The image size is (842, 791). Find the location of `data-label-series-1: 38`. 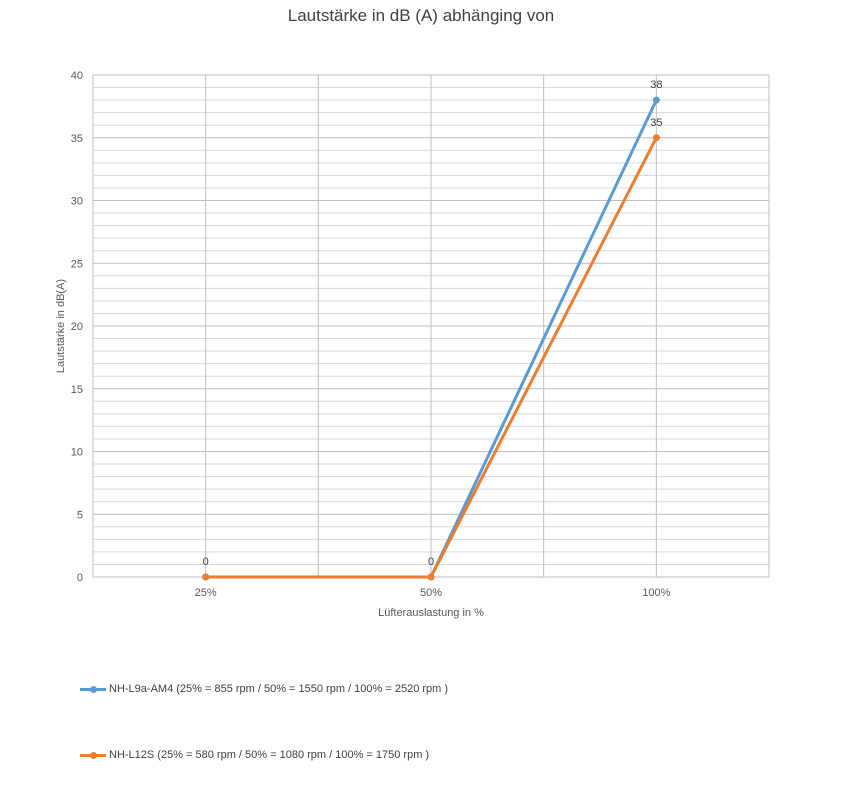

data-label-series-1: 38 is located at coordinates (656, 85).